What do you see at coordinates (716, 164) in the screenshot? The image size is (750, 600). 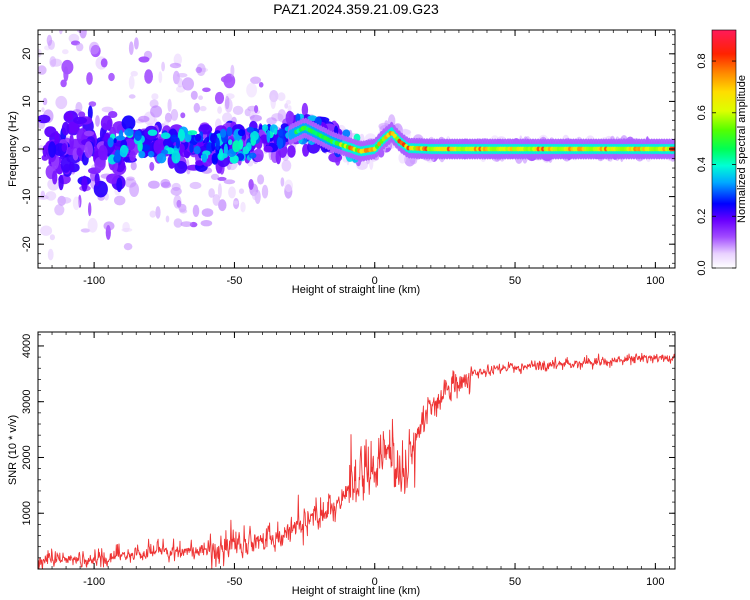 I see `colorbar-ticks: 0.0 0.2 0.4 0.6 0.8` at bounding box center [716, 164].